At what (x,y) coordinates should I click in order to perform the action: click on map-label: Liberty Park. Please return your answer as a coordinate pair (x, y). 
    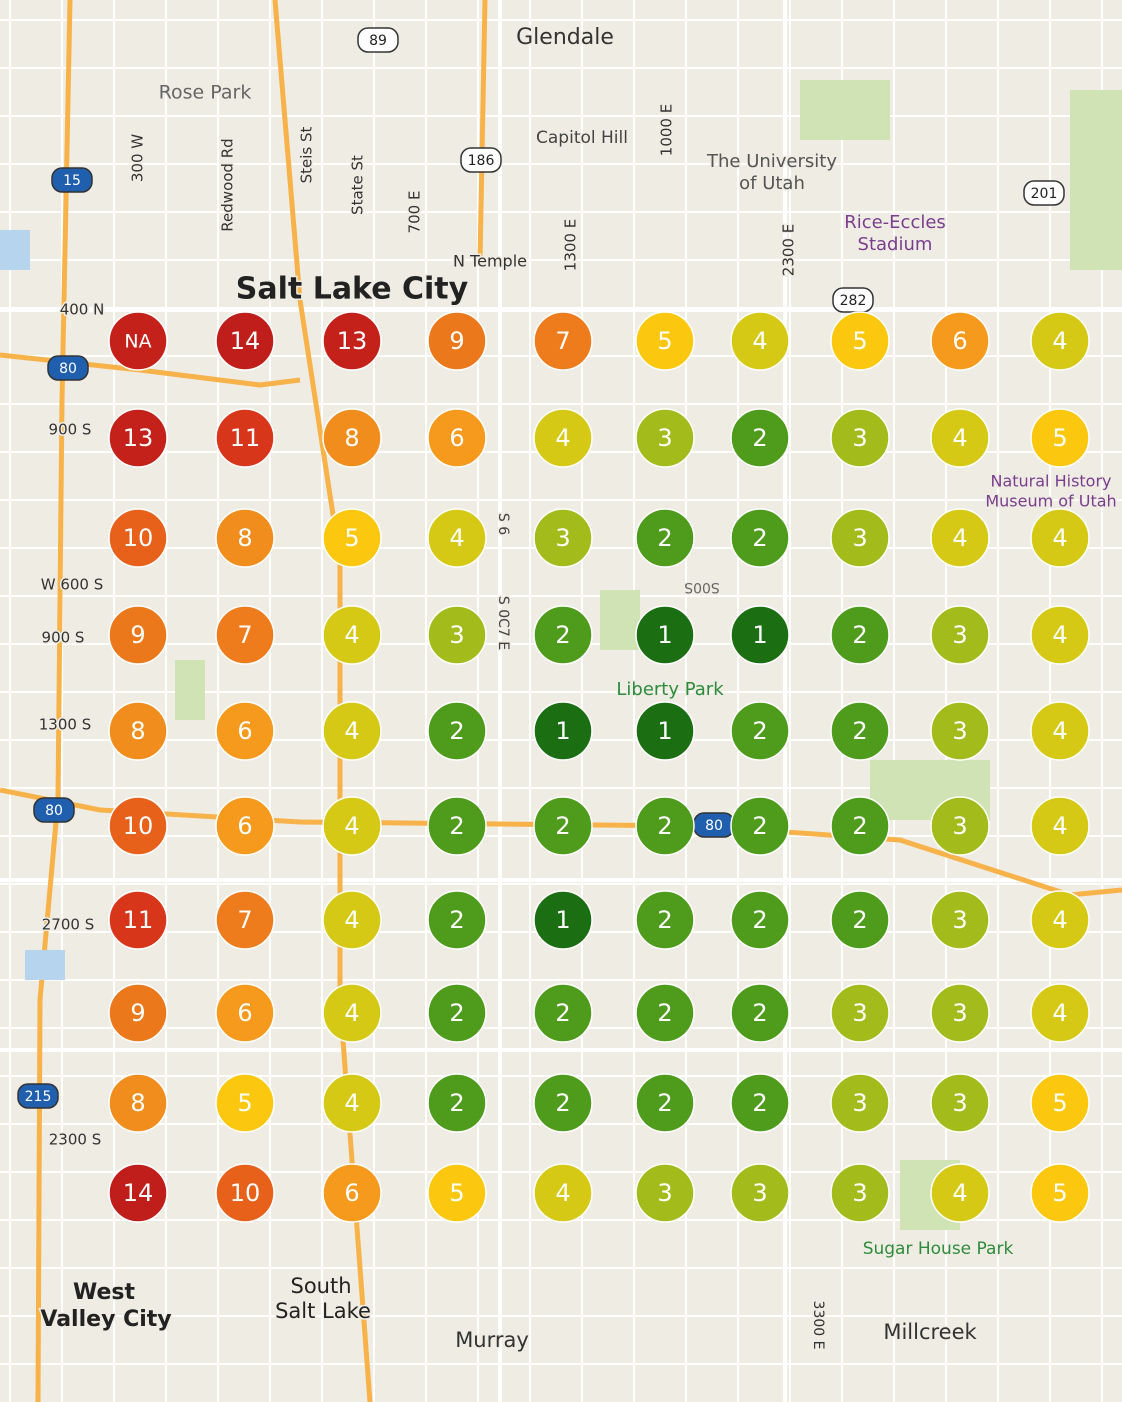
    Looking at the image, I should click on (670, 689).